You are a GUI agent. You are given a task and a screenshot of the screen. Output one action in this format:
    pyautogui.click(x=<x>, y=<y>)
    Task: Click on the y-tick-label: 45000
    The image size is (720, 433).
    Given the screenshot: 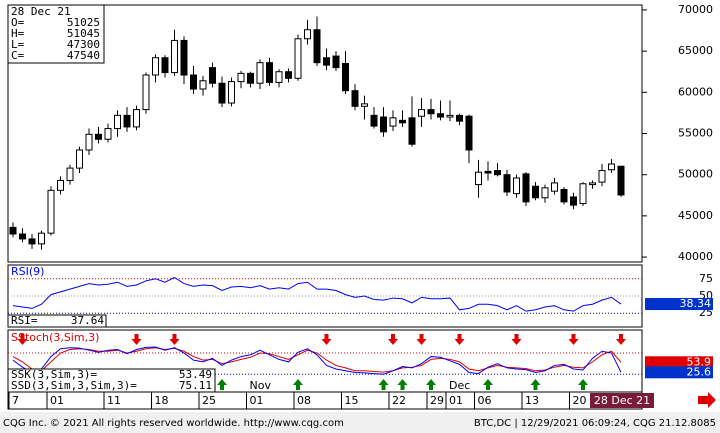 What is the action you would take?
    pyautogui.click(x=695, y=215)
    